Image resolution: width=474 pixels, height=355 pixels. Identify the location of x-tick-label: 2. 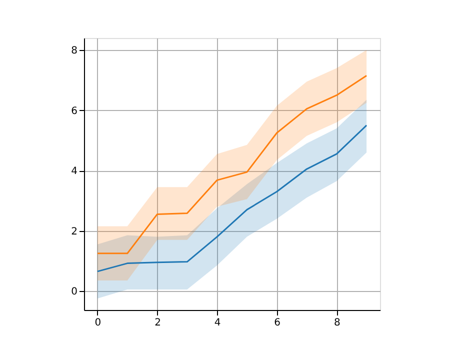
(157, 323).